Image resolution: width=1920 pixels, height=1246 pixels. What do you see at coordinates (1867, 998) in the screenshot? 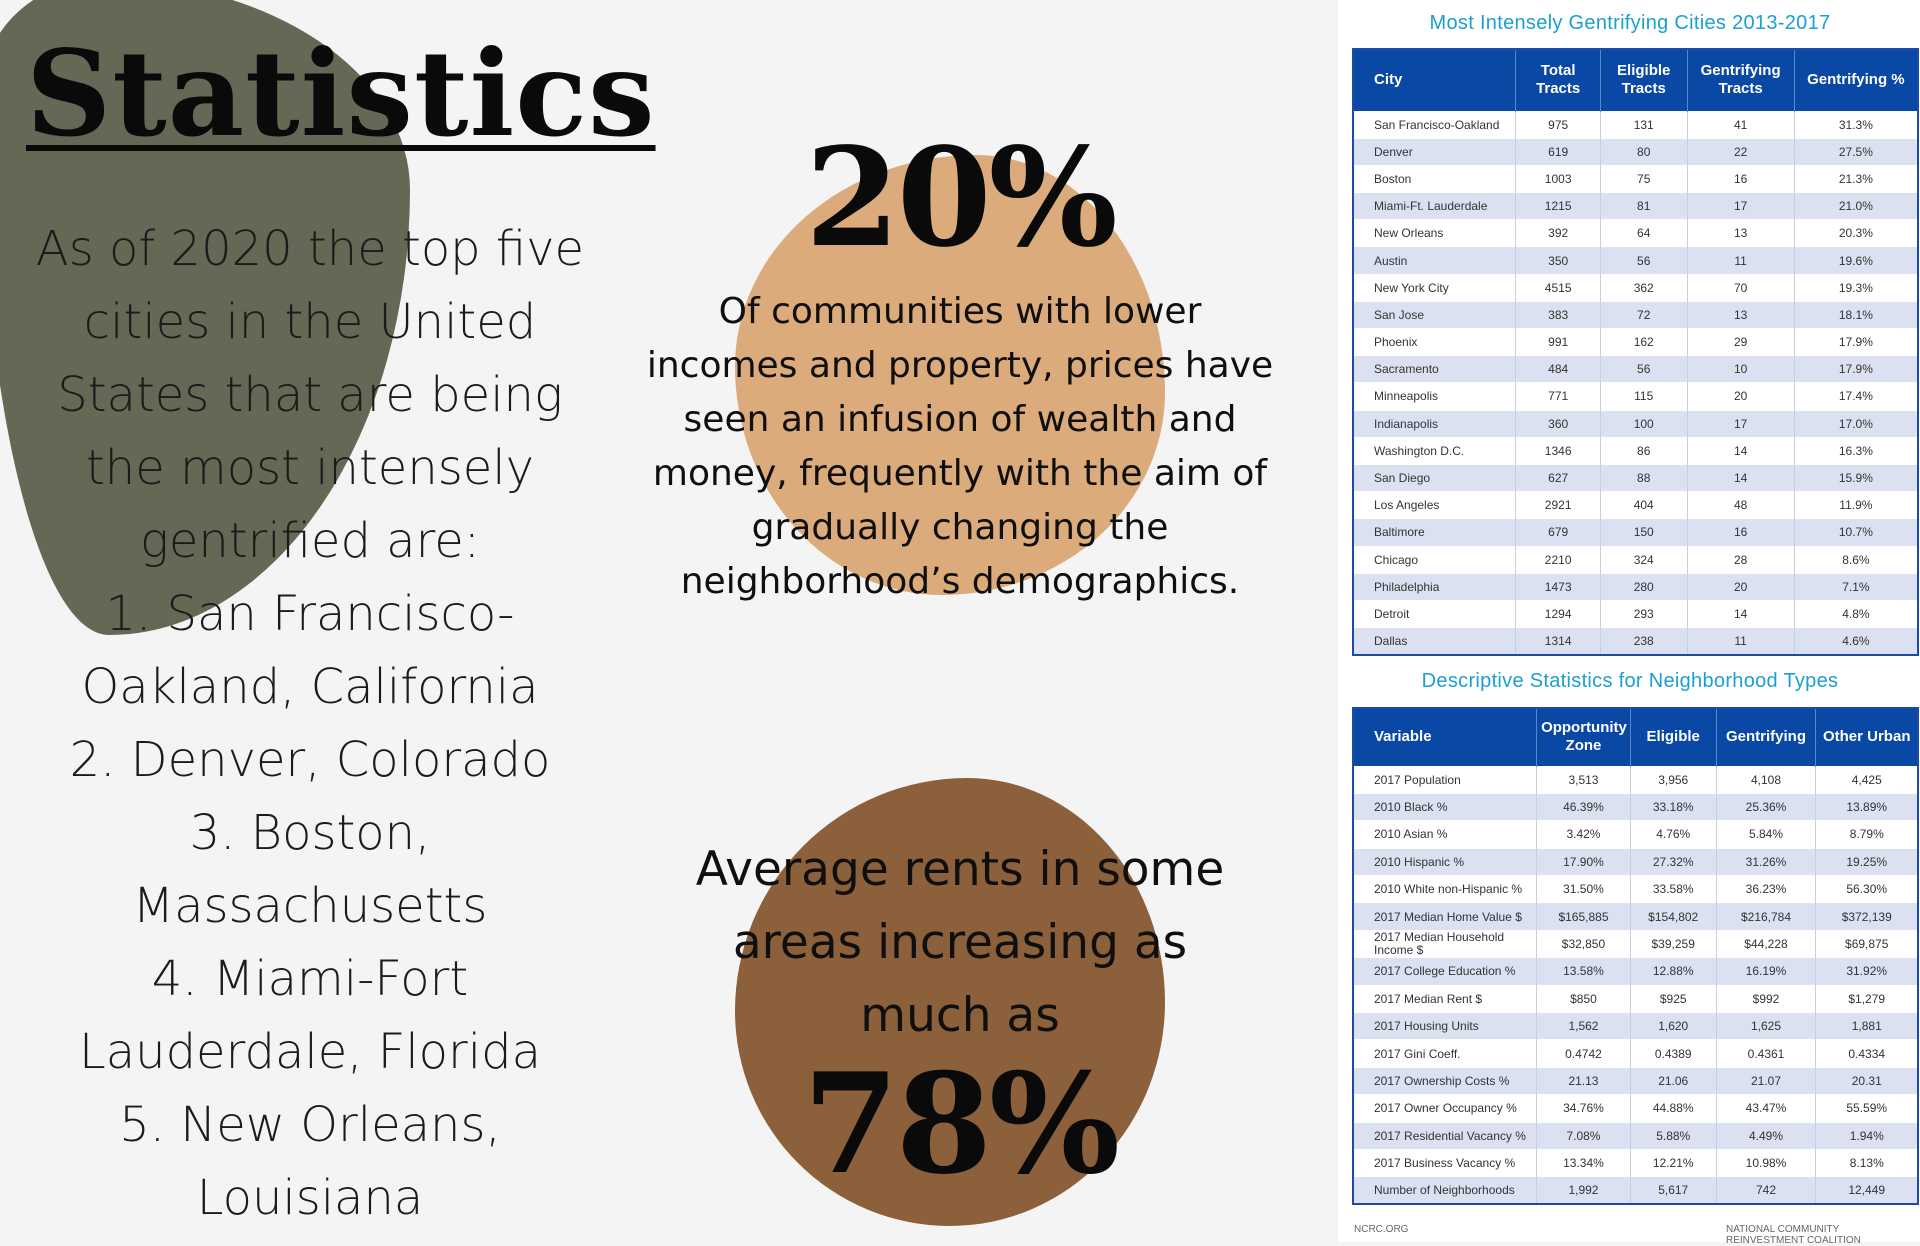
I see `table-cell: $1,279` at bounding box center [1867, 998].